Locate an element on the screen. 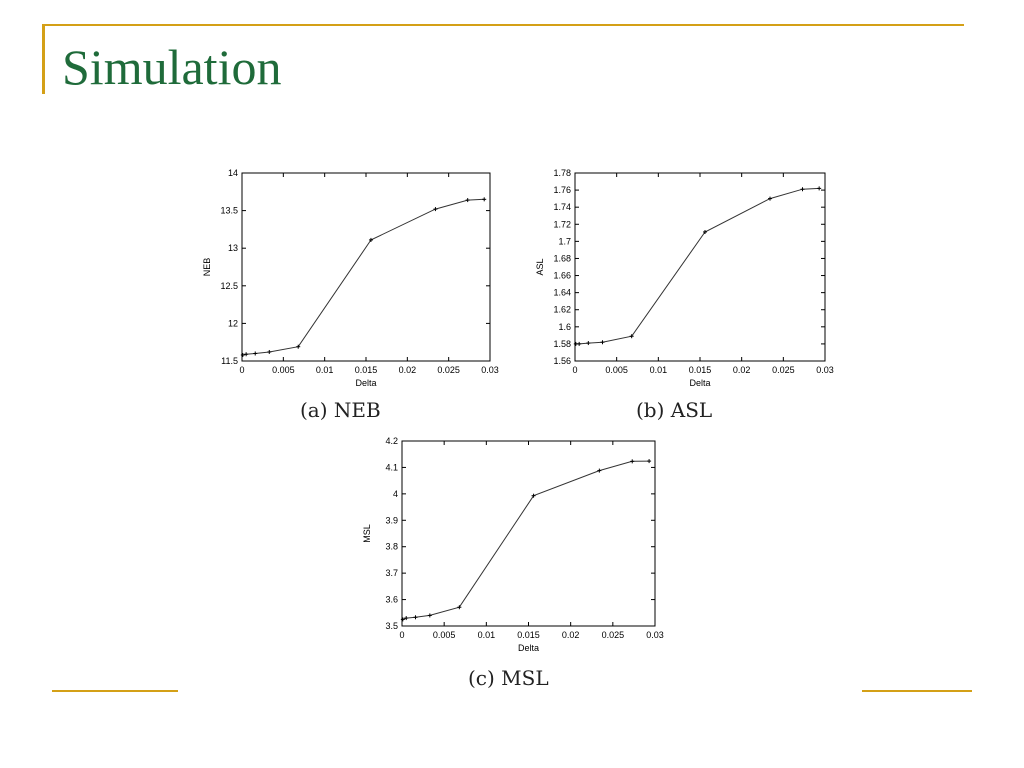 The image size is (1024, 768). y-tick-label: 12.5 is located at coordinates (229, 286).